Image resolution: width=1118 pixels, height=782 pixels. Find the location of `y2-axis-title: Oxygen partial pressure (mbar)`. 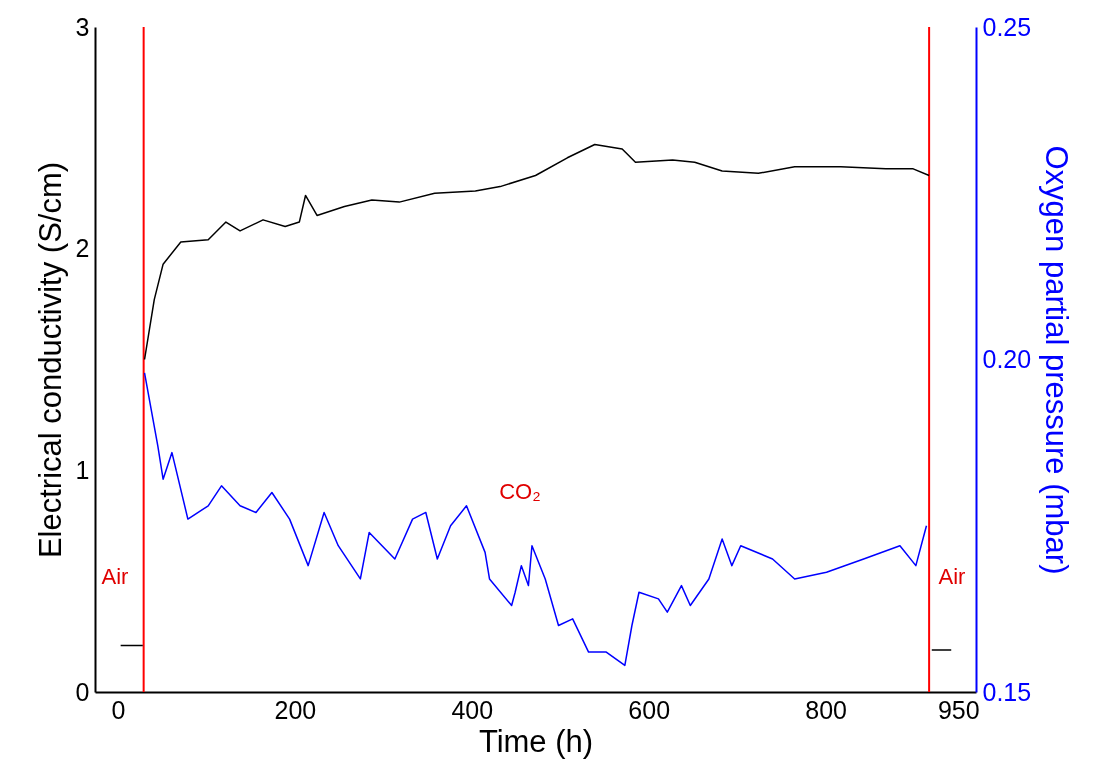

y2-axis-title: Oxygen partial pressure (mbar) is located at coordinates (1057, 360).